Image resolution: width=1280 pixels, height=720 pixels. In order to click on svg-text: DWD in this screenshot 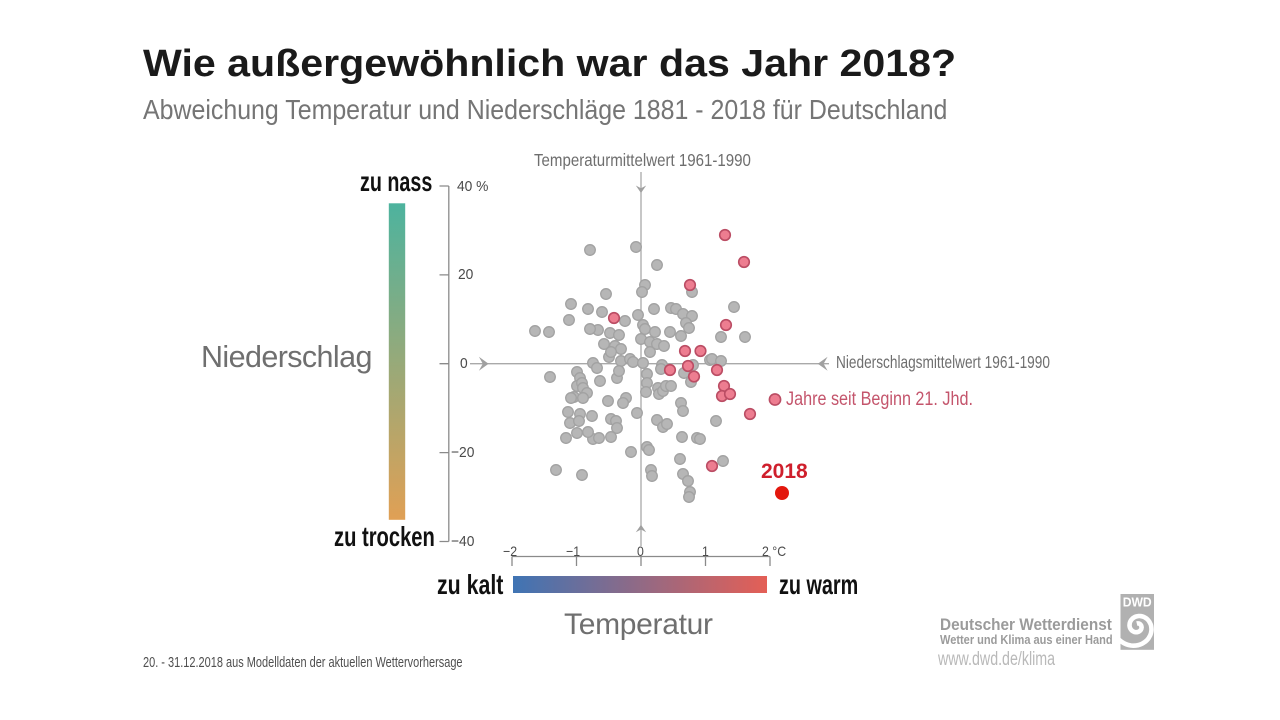, I will do `click(1137, 602)`.